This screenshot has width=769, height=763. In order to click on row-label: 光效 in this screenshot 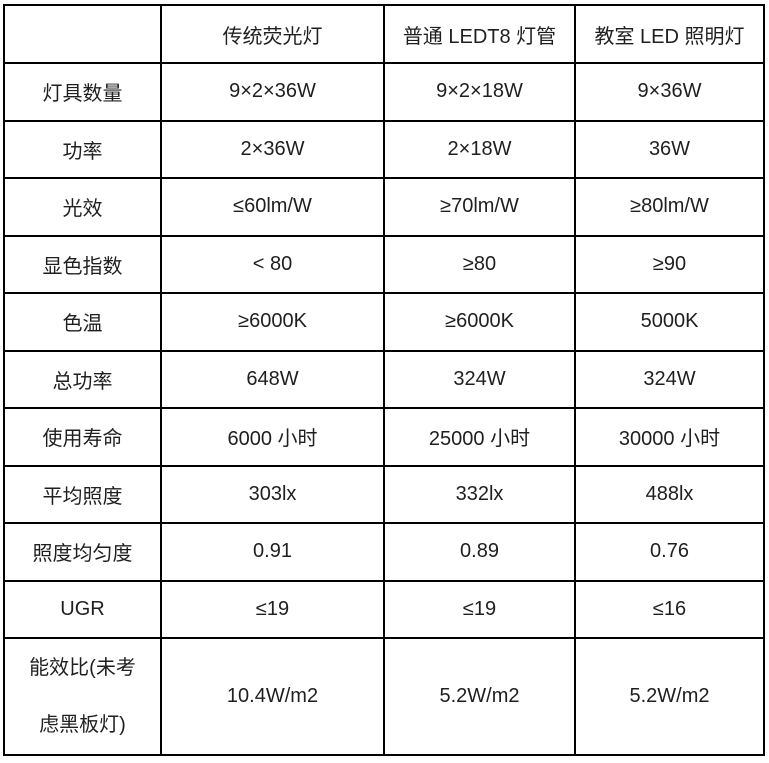, I will do `click(82, 207)`.